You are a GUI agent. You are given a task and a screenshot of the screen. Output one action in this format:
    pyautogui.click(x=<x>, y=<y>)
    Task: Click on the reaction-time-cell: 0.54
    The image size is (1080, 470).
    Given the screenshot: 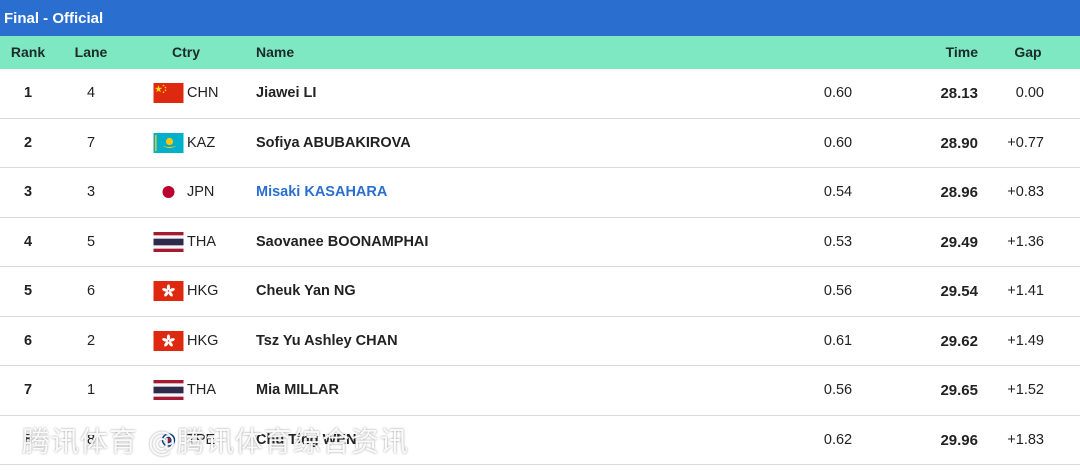 What is the action you would take?
    pyautogui.click(x=838, y=192)
    